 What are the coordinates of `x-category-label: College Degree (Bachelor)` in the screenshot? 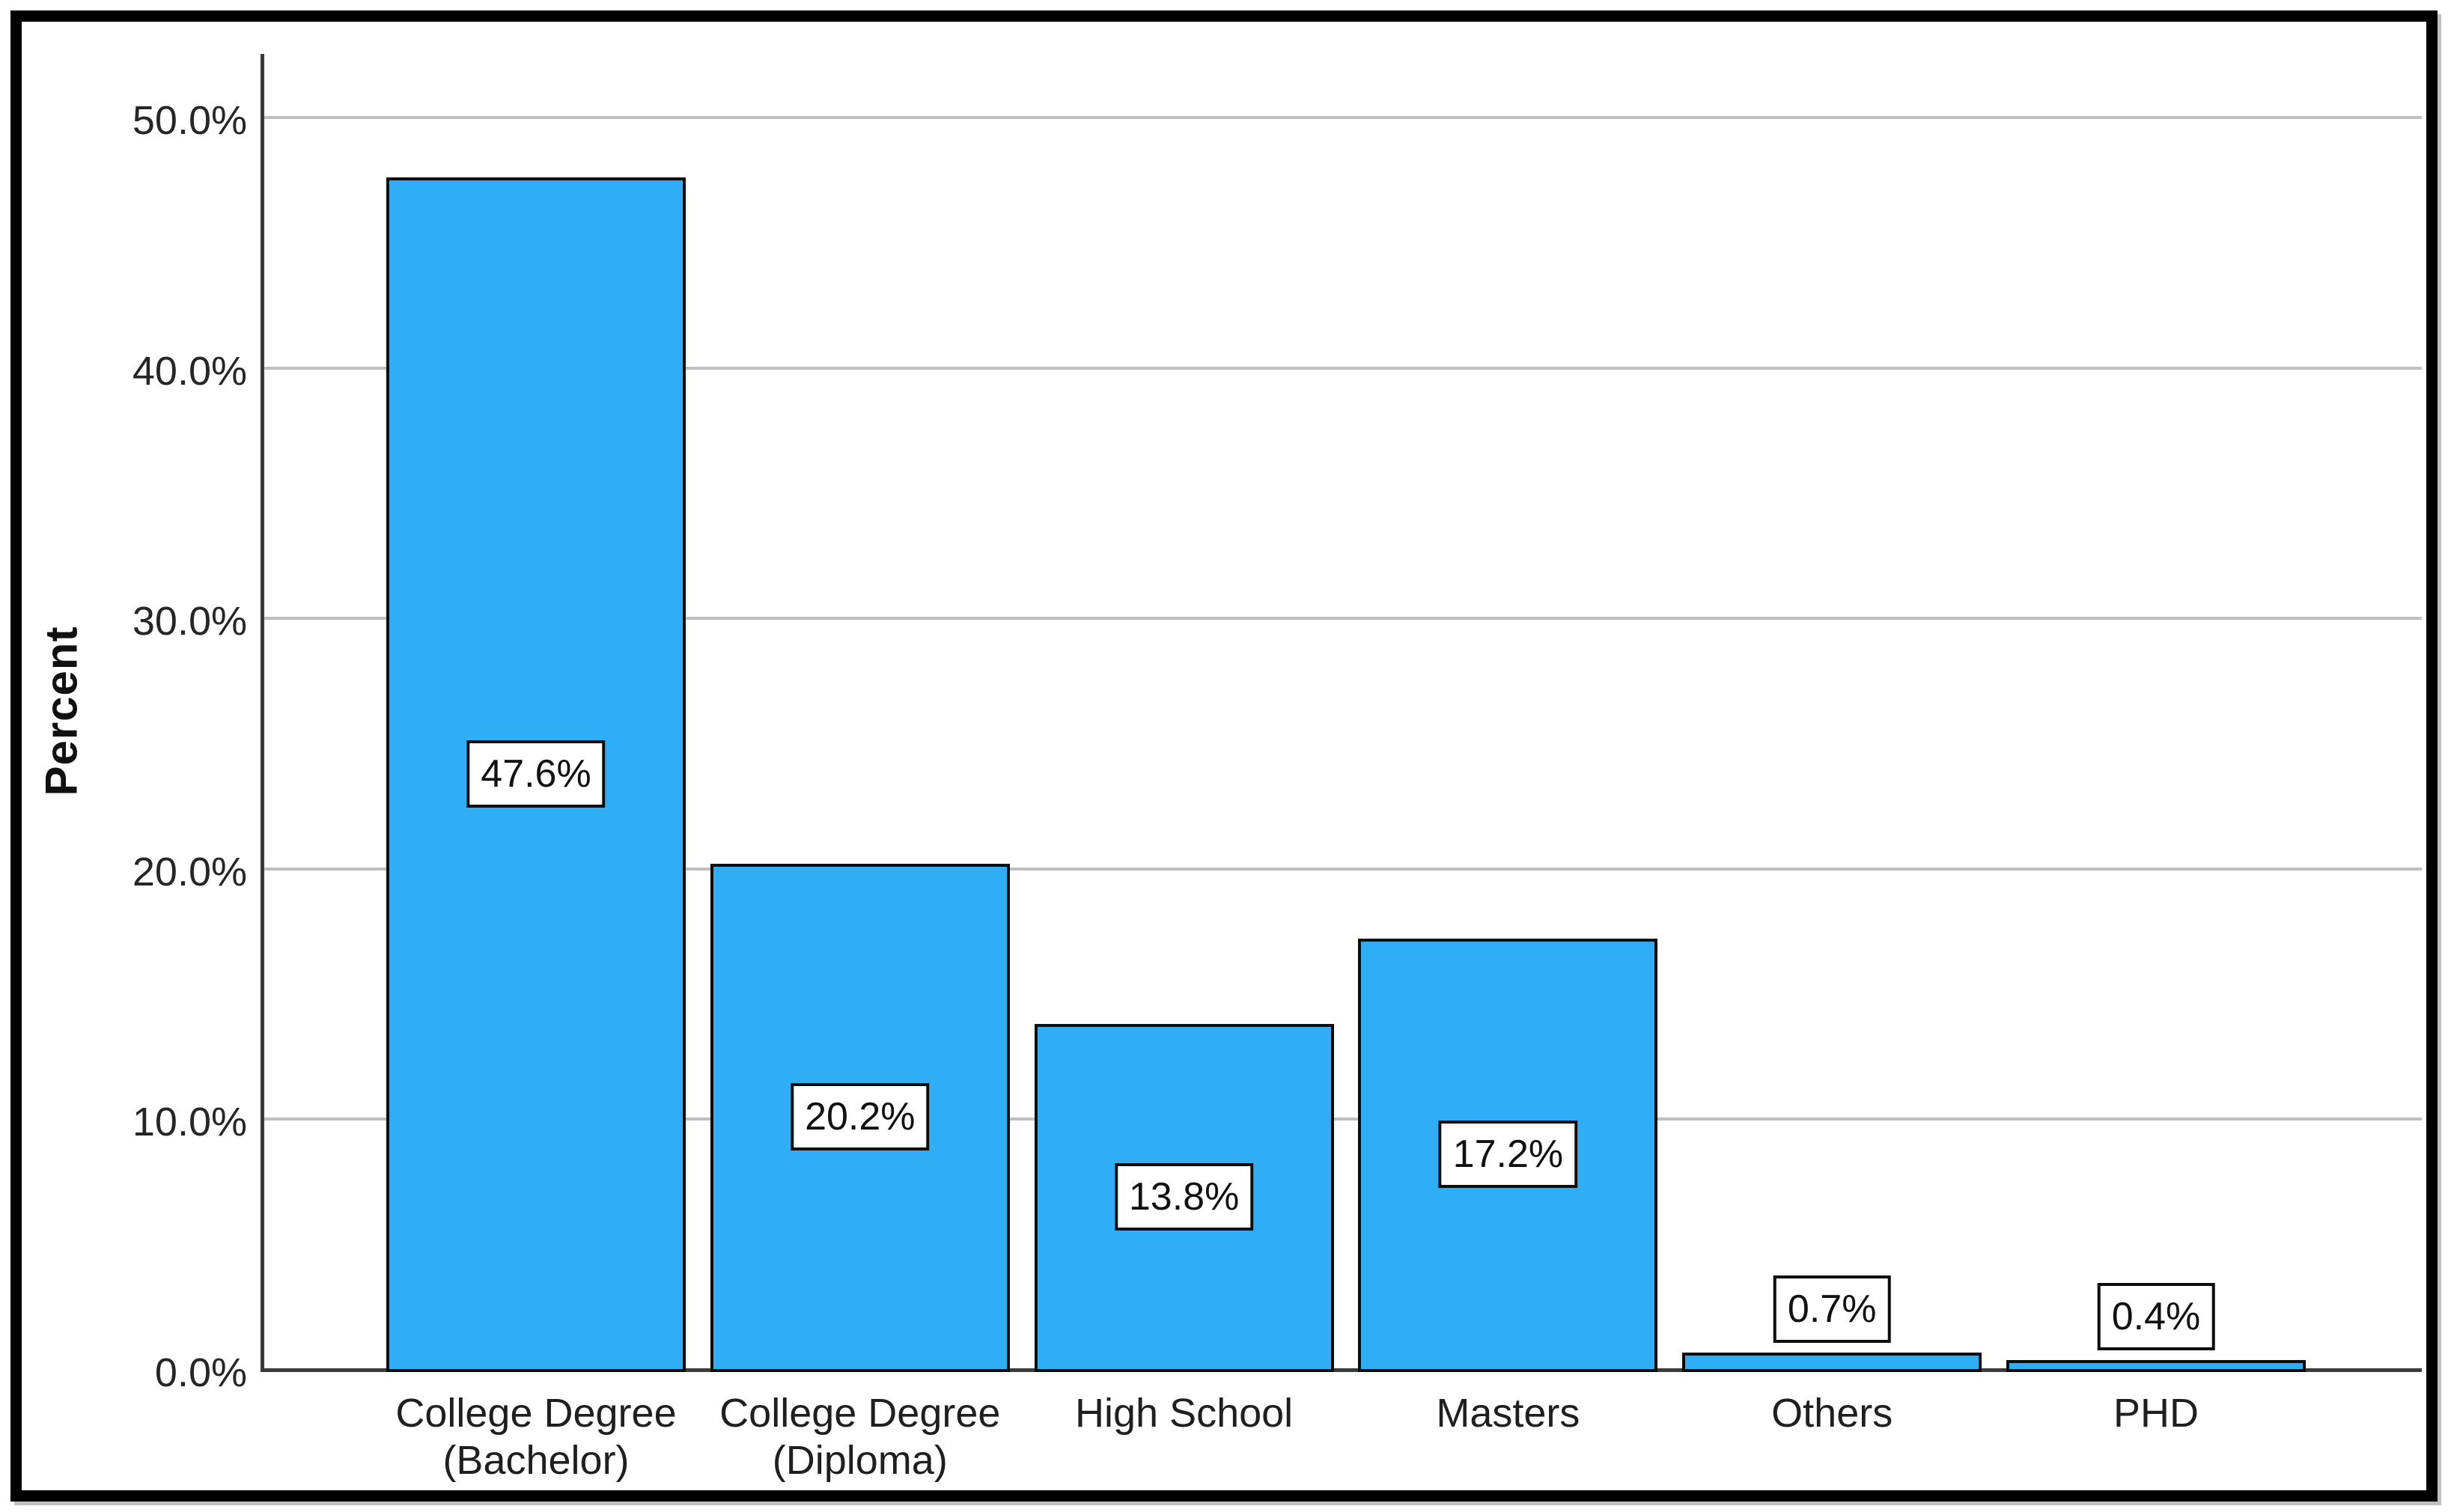 It's located at (536, 1437).